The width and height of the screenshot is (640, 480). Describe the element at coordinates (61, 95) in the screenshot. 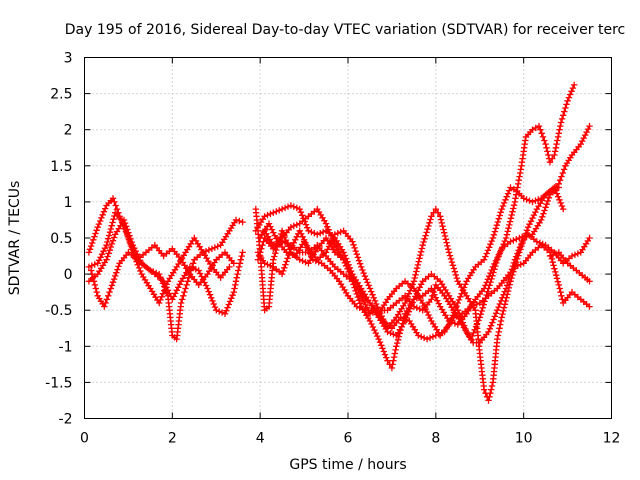

I see `y-tick-label: 2.5` at that location.